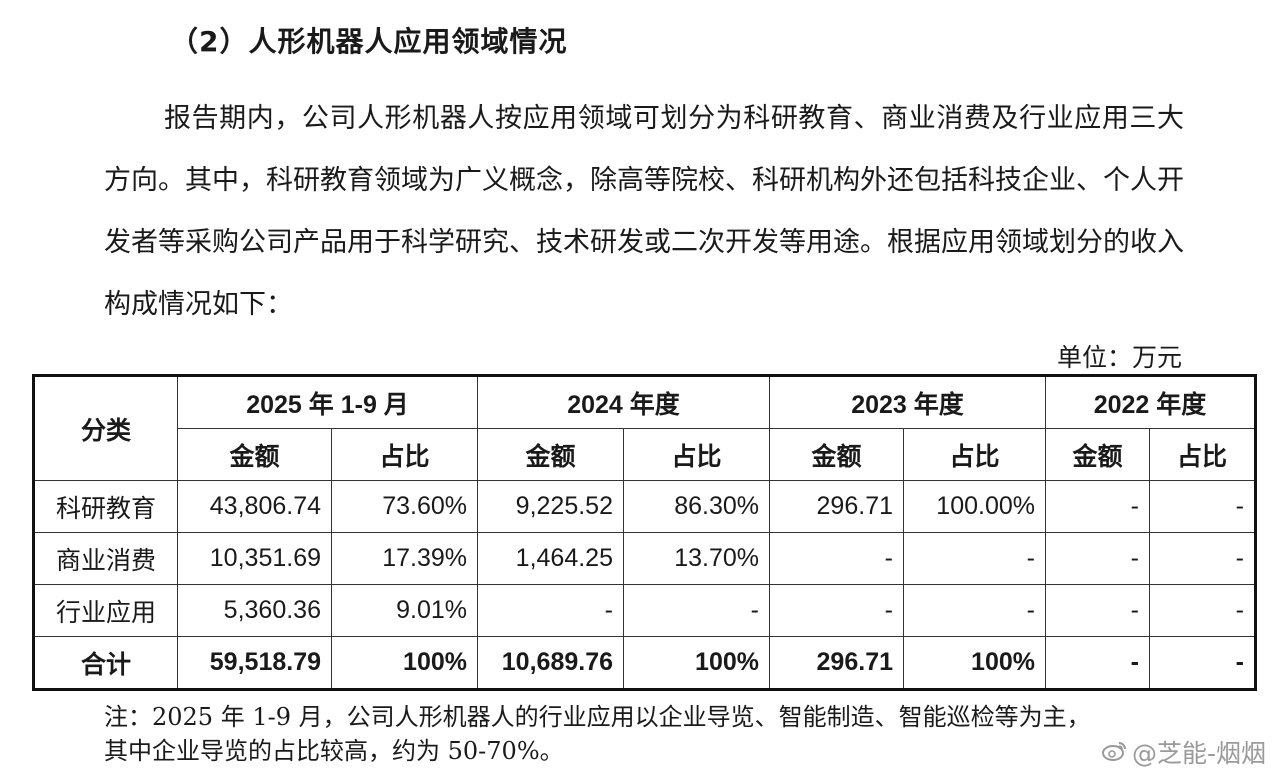  Describe the element at coordinates (105, 428) in the screenshot. I see `category-header: 分类` at that location.